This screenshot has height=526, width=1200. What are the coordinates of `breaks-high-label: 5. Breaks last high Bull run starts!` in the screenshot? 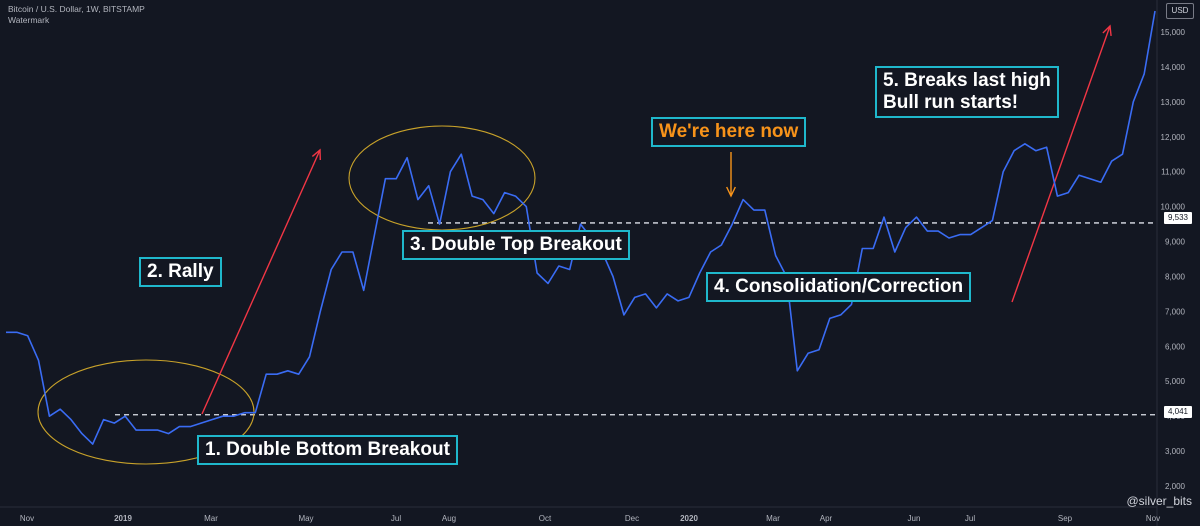 It's located at (967, 92).